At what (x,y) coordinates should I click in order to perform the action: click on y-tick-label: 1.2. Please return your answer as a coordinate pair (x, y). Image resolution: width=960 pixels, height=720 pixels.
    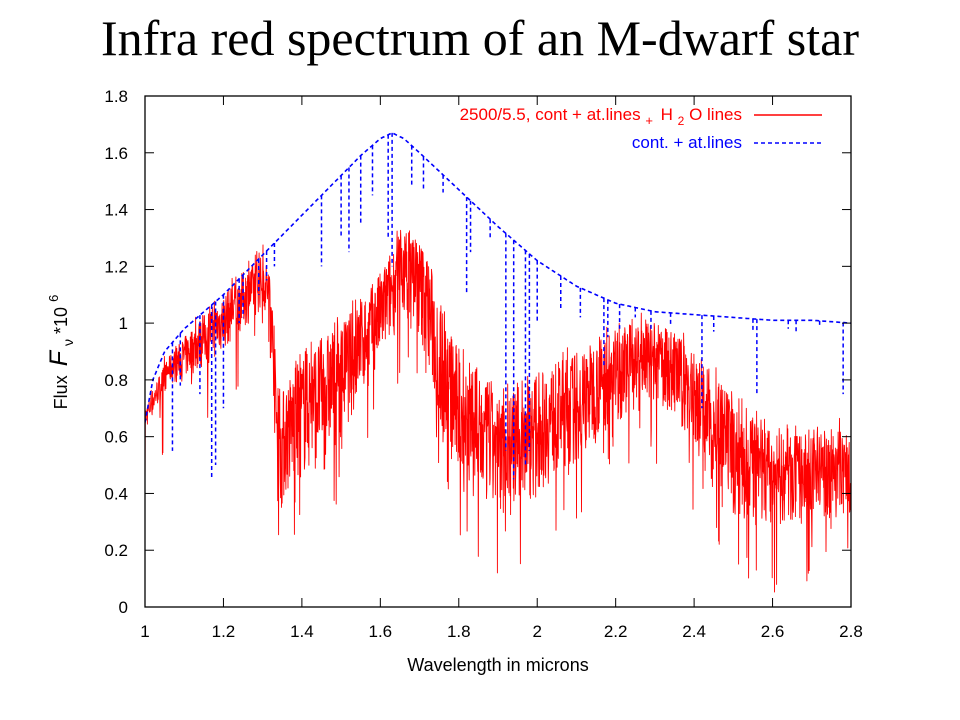
    Looking at the image, I should click on (116, 266).